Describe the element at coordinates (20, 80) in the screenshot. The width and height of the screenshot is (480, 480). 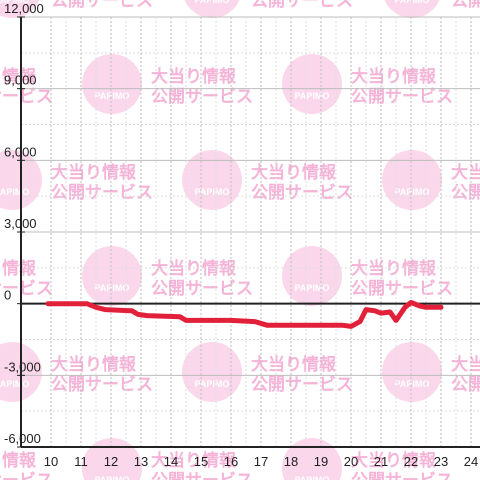
I see `y-tick-label: 9,000` at that location.